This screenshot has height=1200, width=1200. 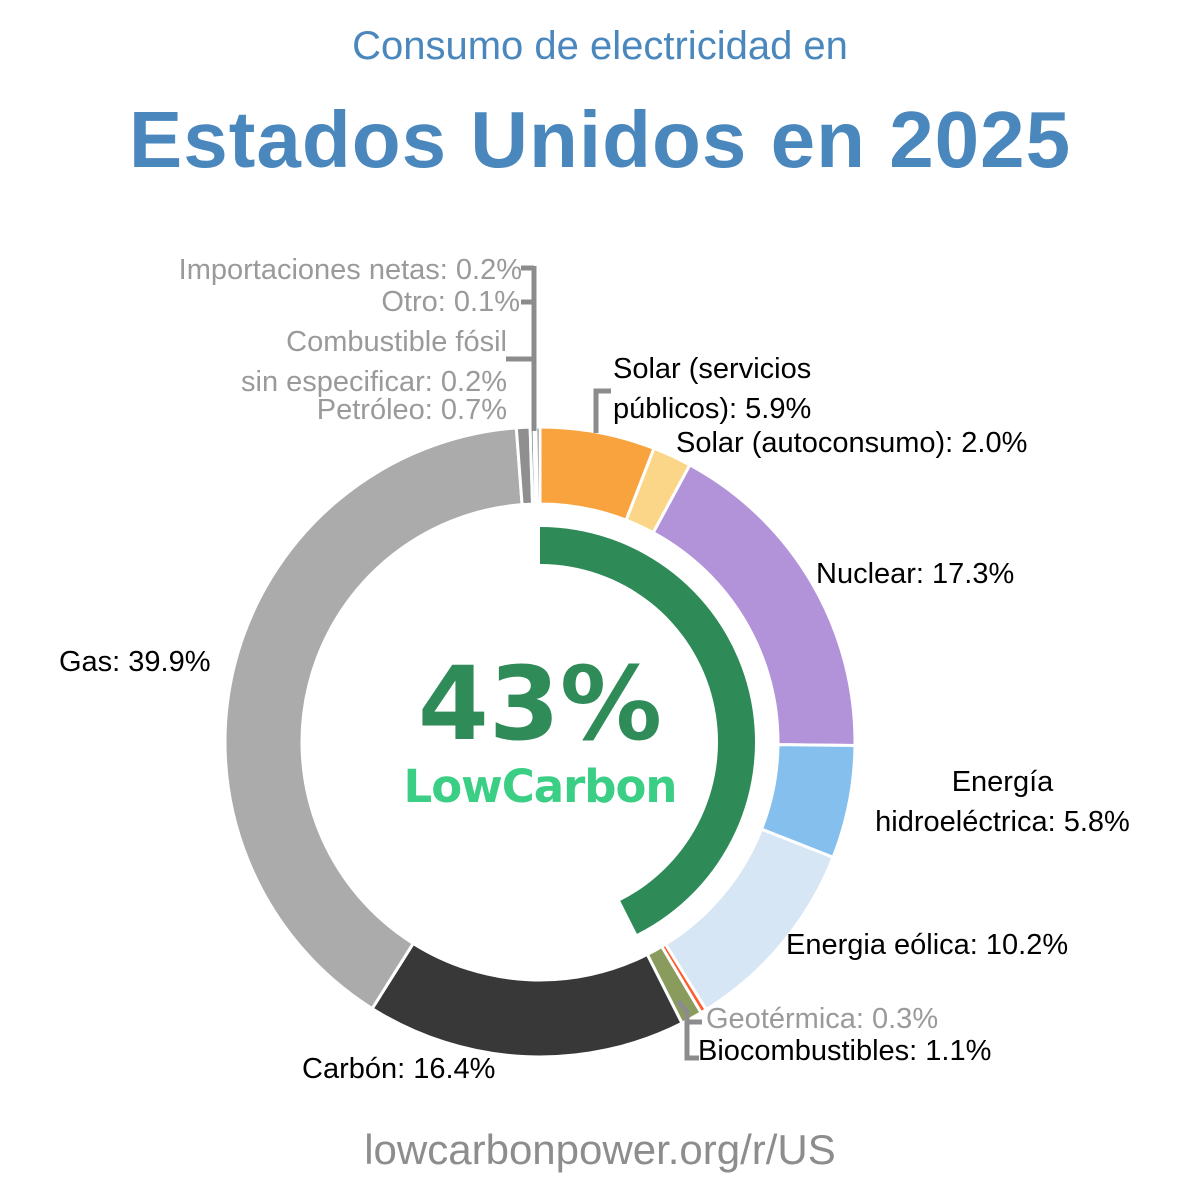 I want to click on segment-coal, so click(x=527, y=1000).